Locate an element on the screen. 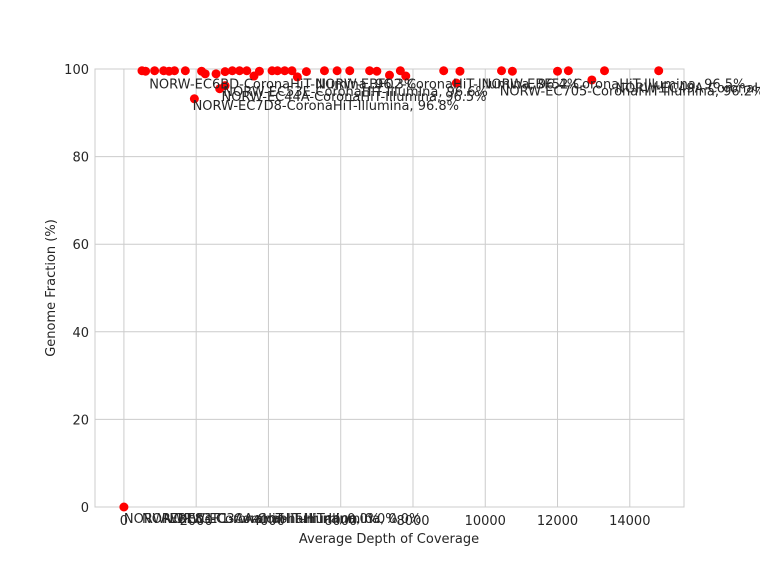 The image size is (760, 570). point-annotation: NORW-EC705-CoronaHiT-Illumina, 96.2% is located at coordinates (630, 92).